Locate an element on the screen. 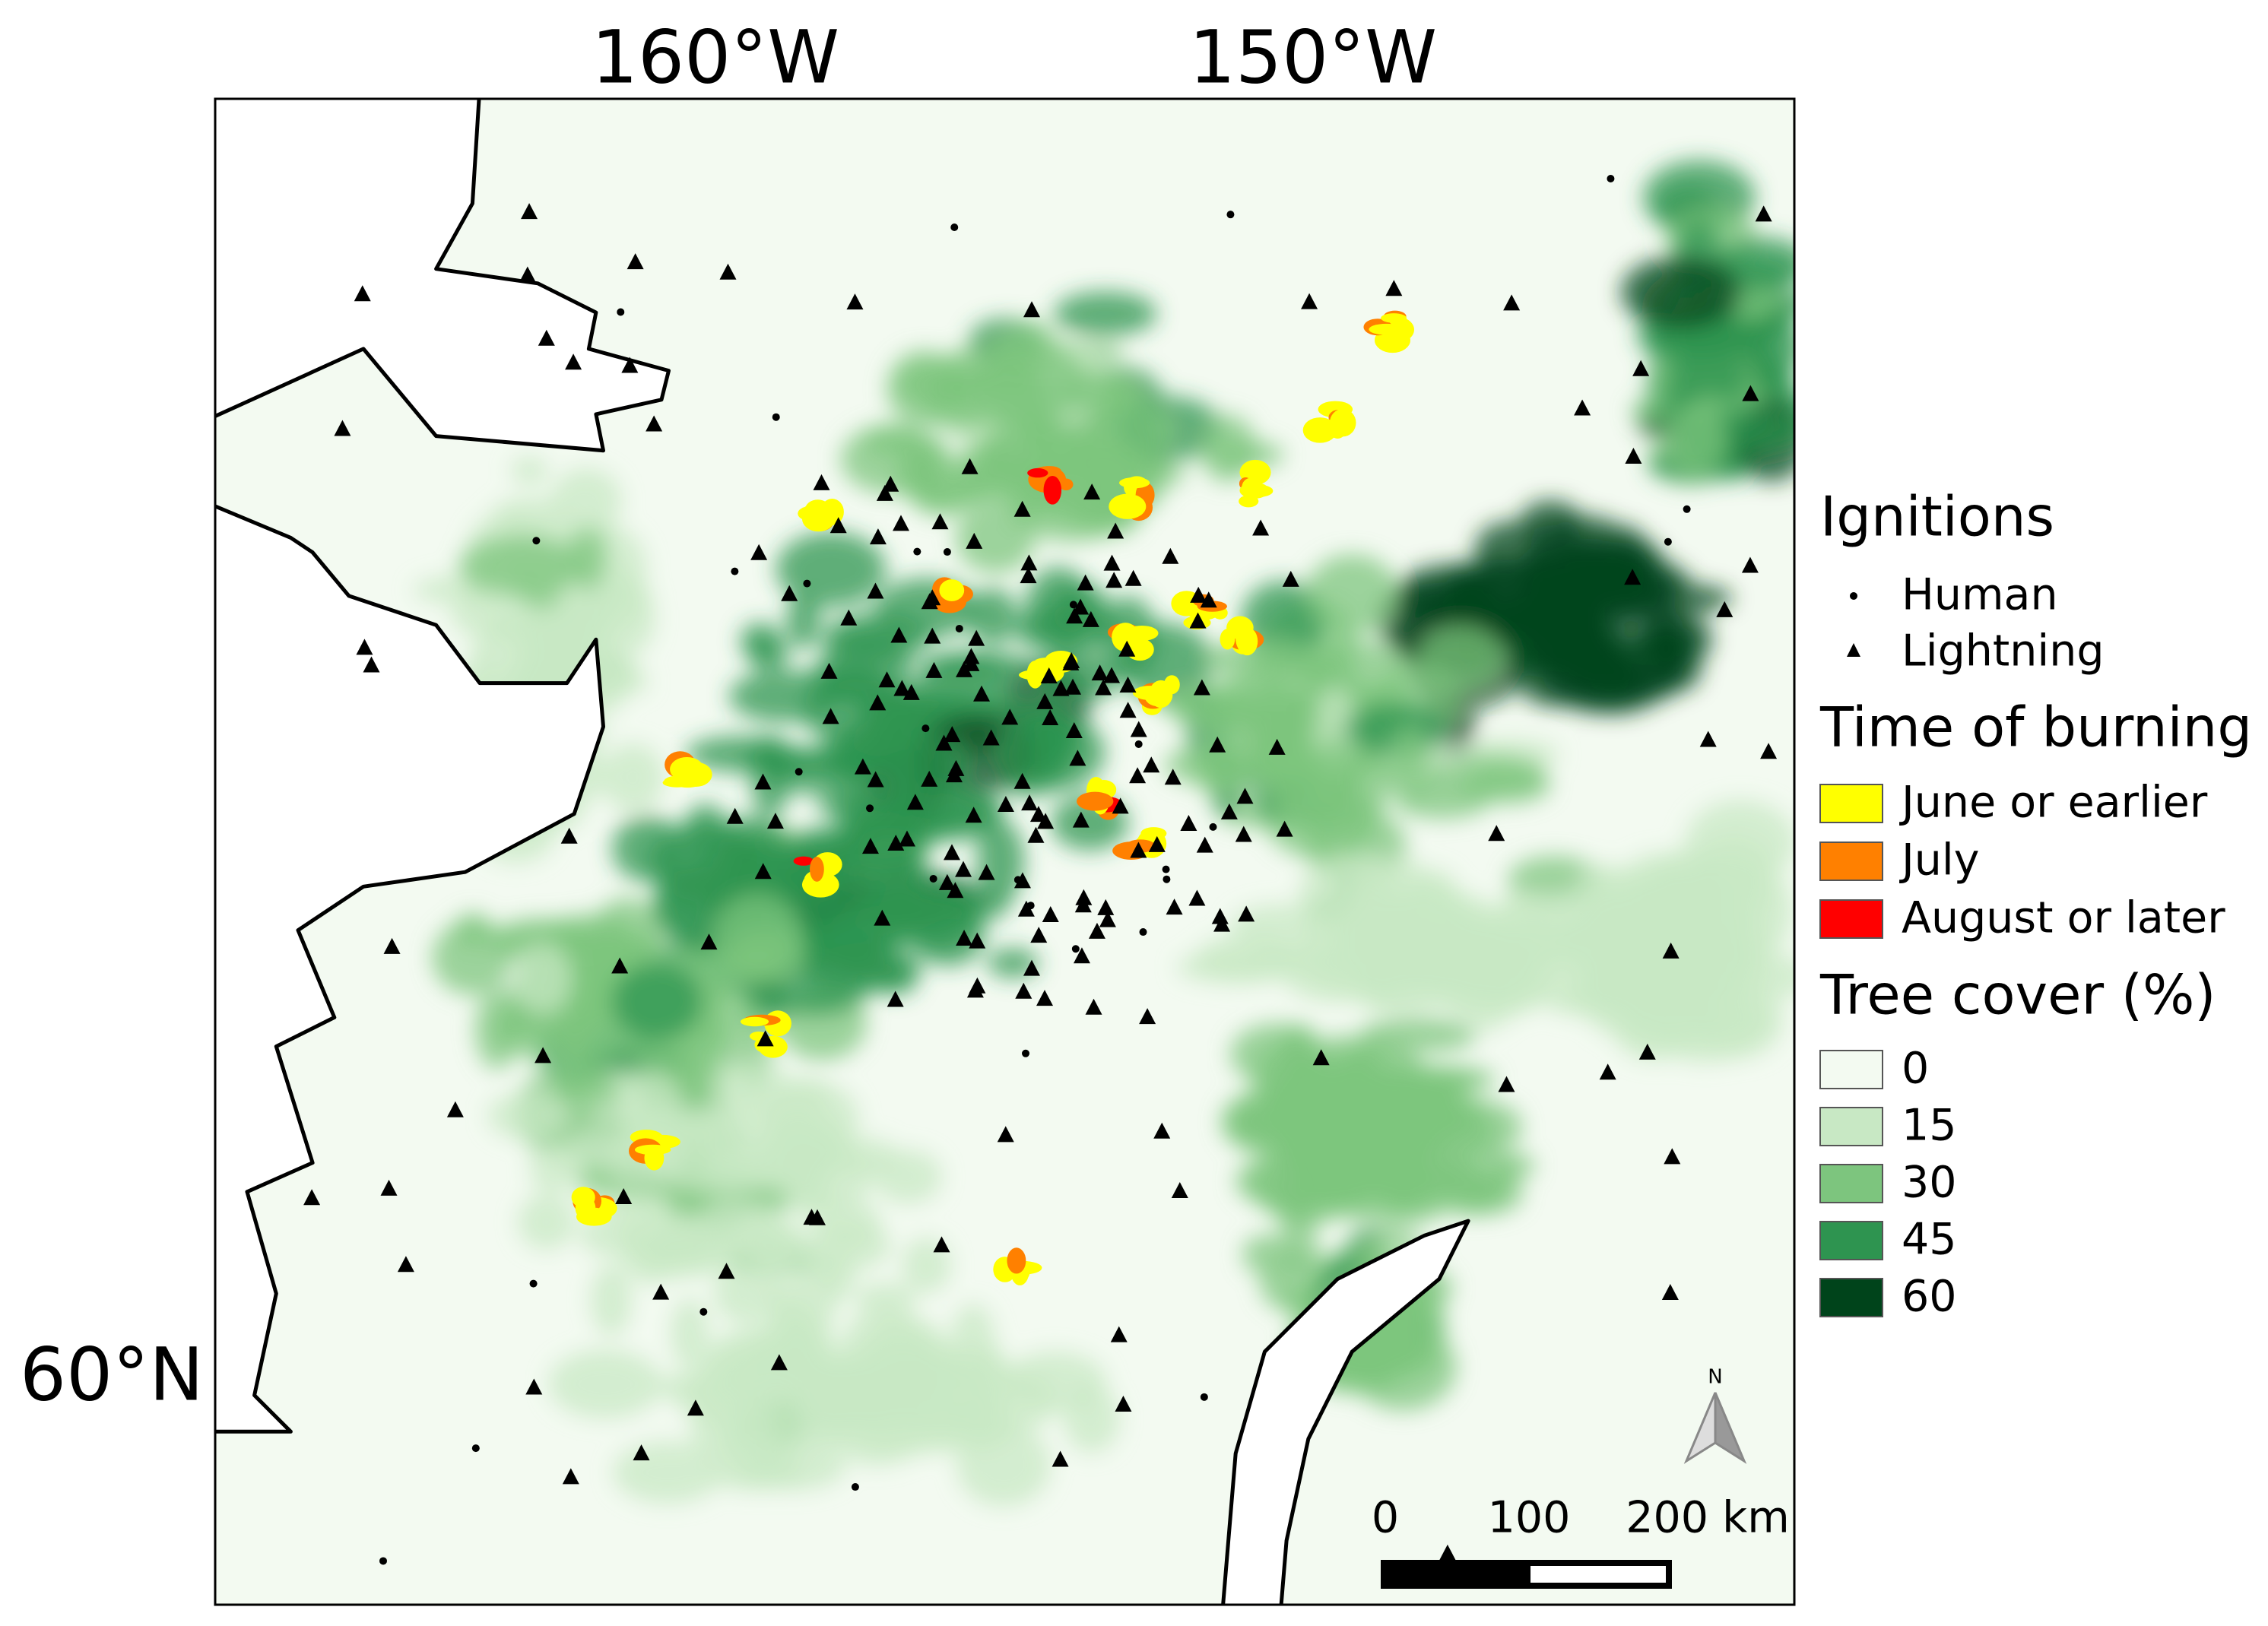 Image resolution: width=2268 pixels, height=1626 pixels. lightning-symbol is located at coordinates (1853, 650).